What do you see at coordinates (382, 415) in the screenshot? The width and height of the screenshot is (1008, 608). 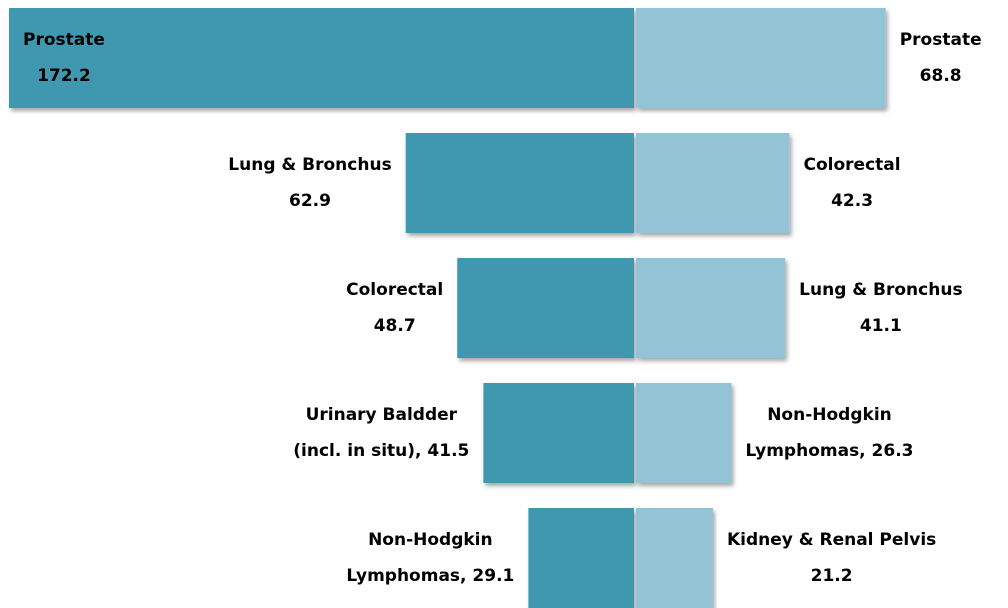 I see `bar-label: Urinary Baldder` at bounding box center [382, 415].